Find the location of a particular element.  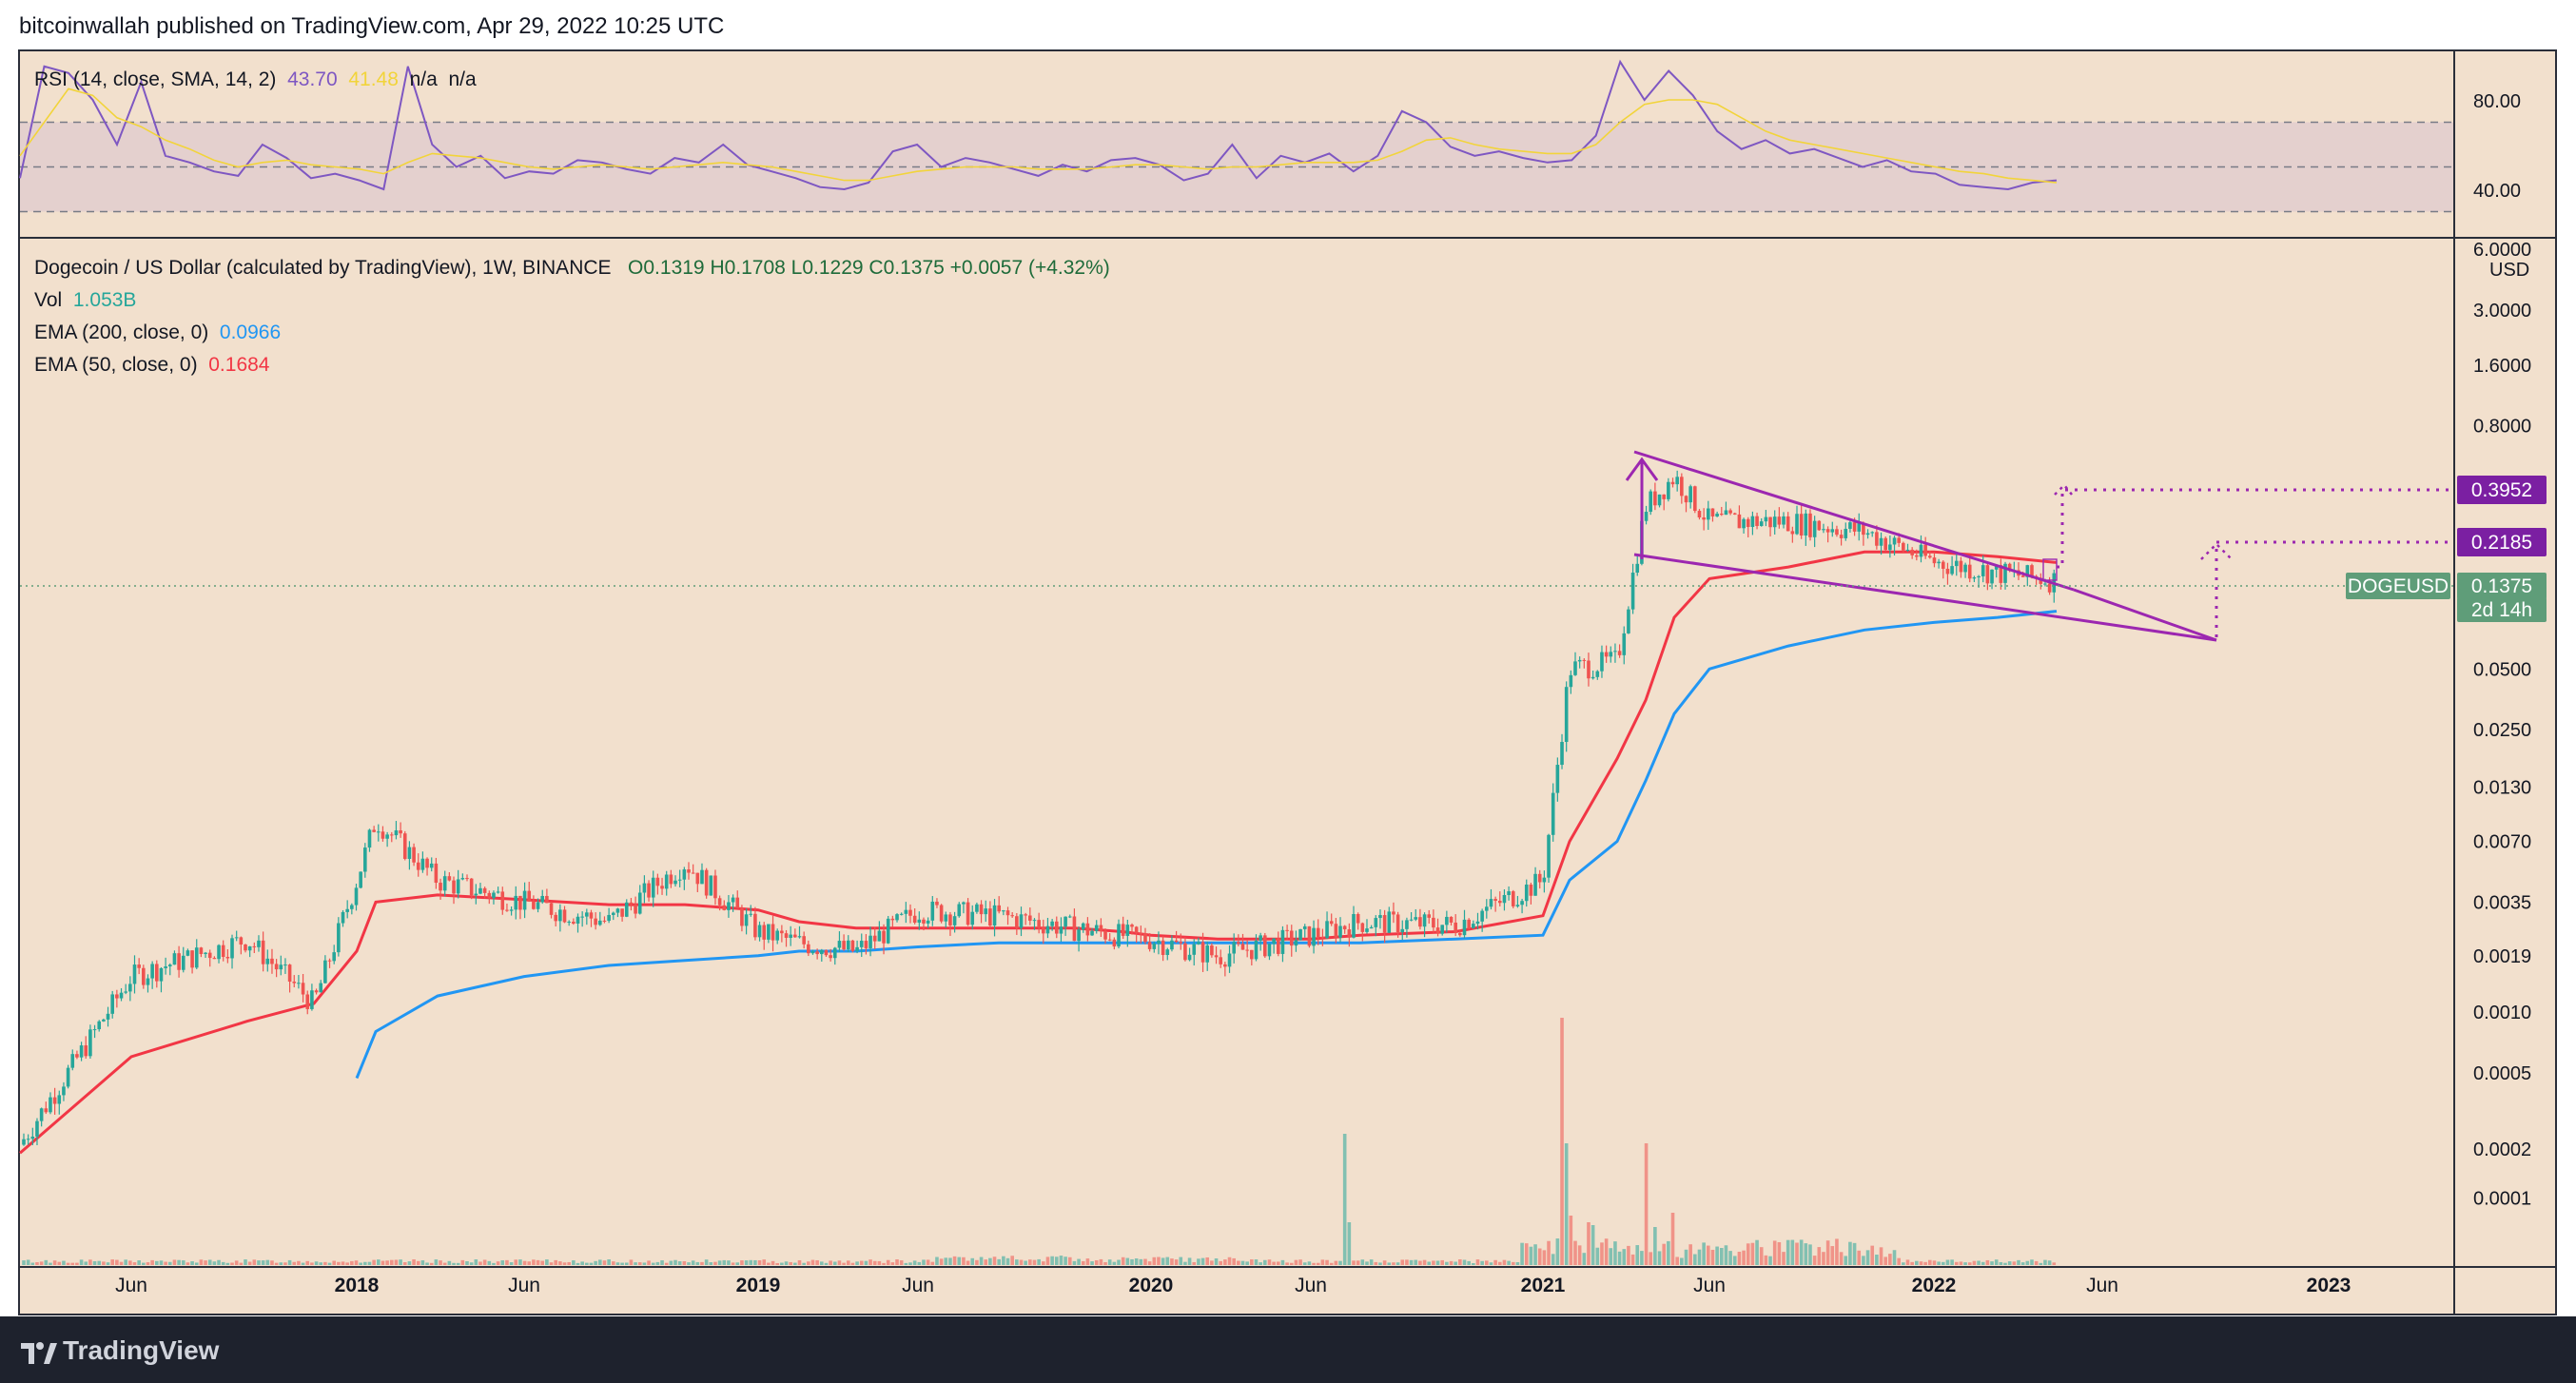

price-tick-label: 0.0010 is located at coordinates (2502, 1013).